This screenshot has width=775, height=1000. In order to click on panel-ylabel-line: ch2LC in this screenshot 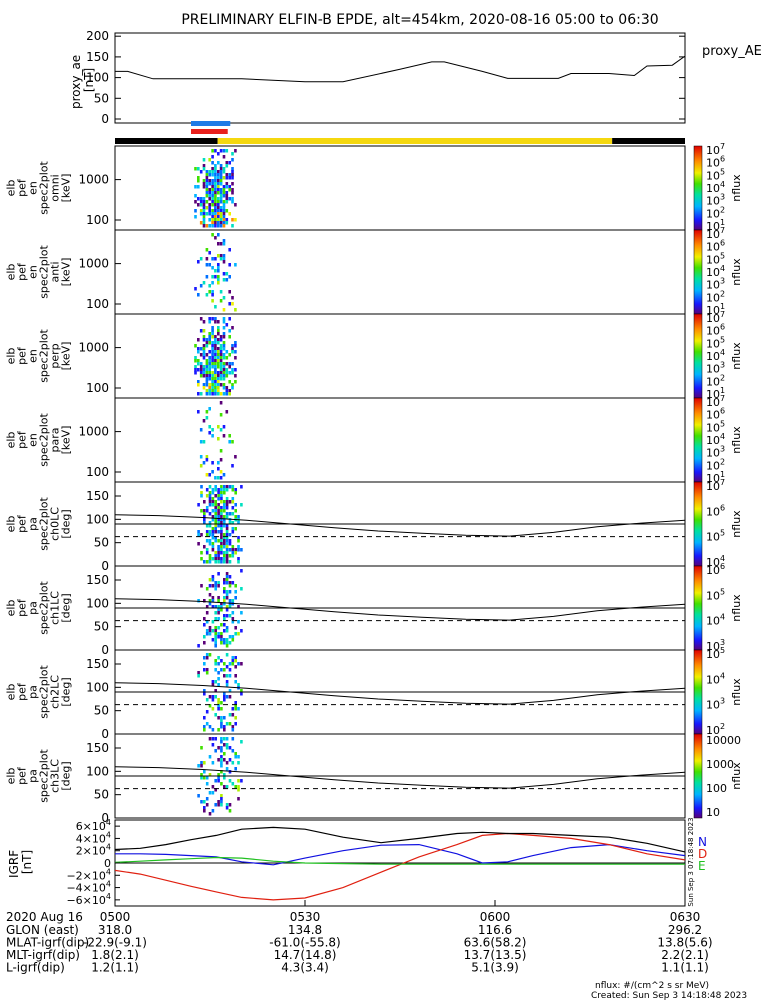, I will do `click(55, 692)`.